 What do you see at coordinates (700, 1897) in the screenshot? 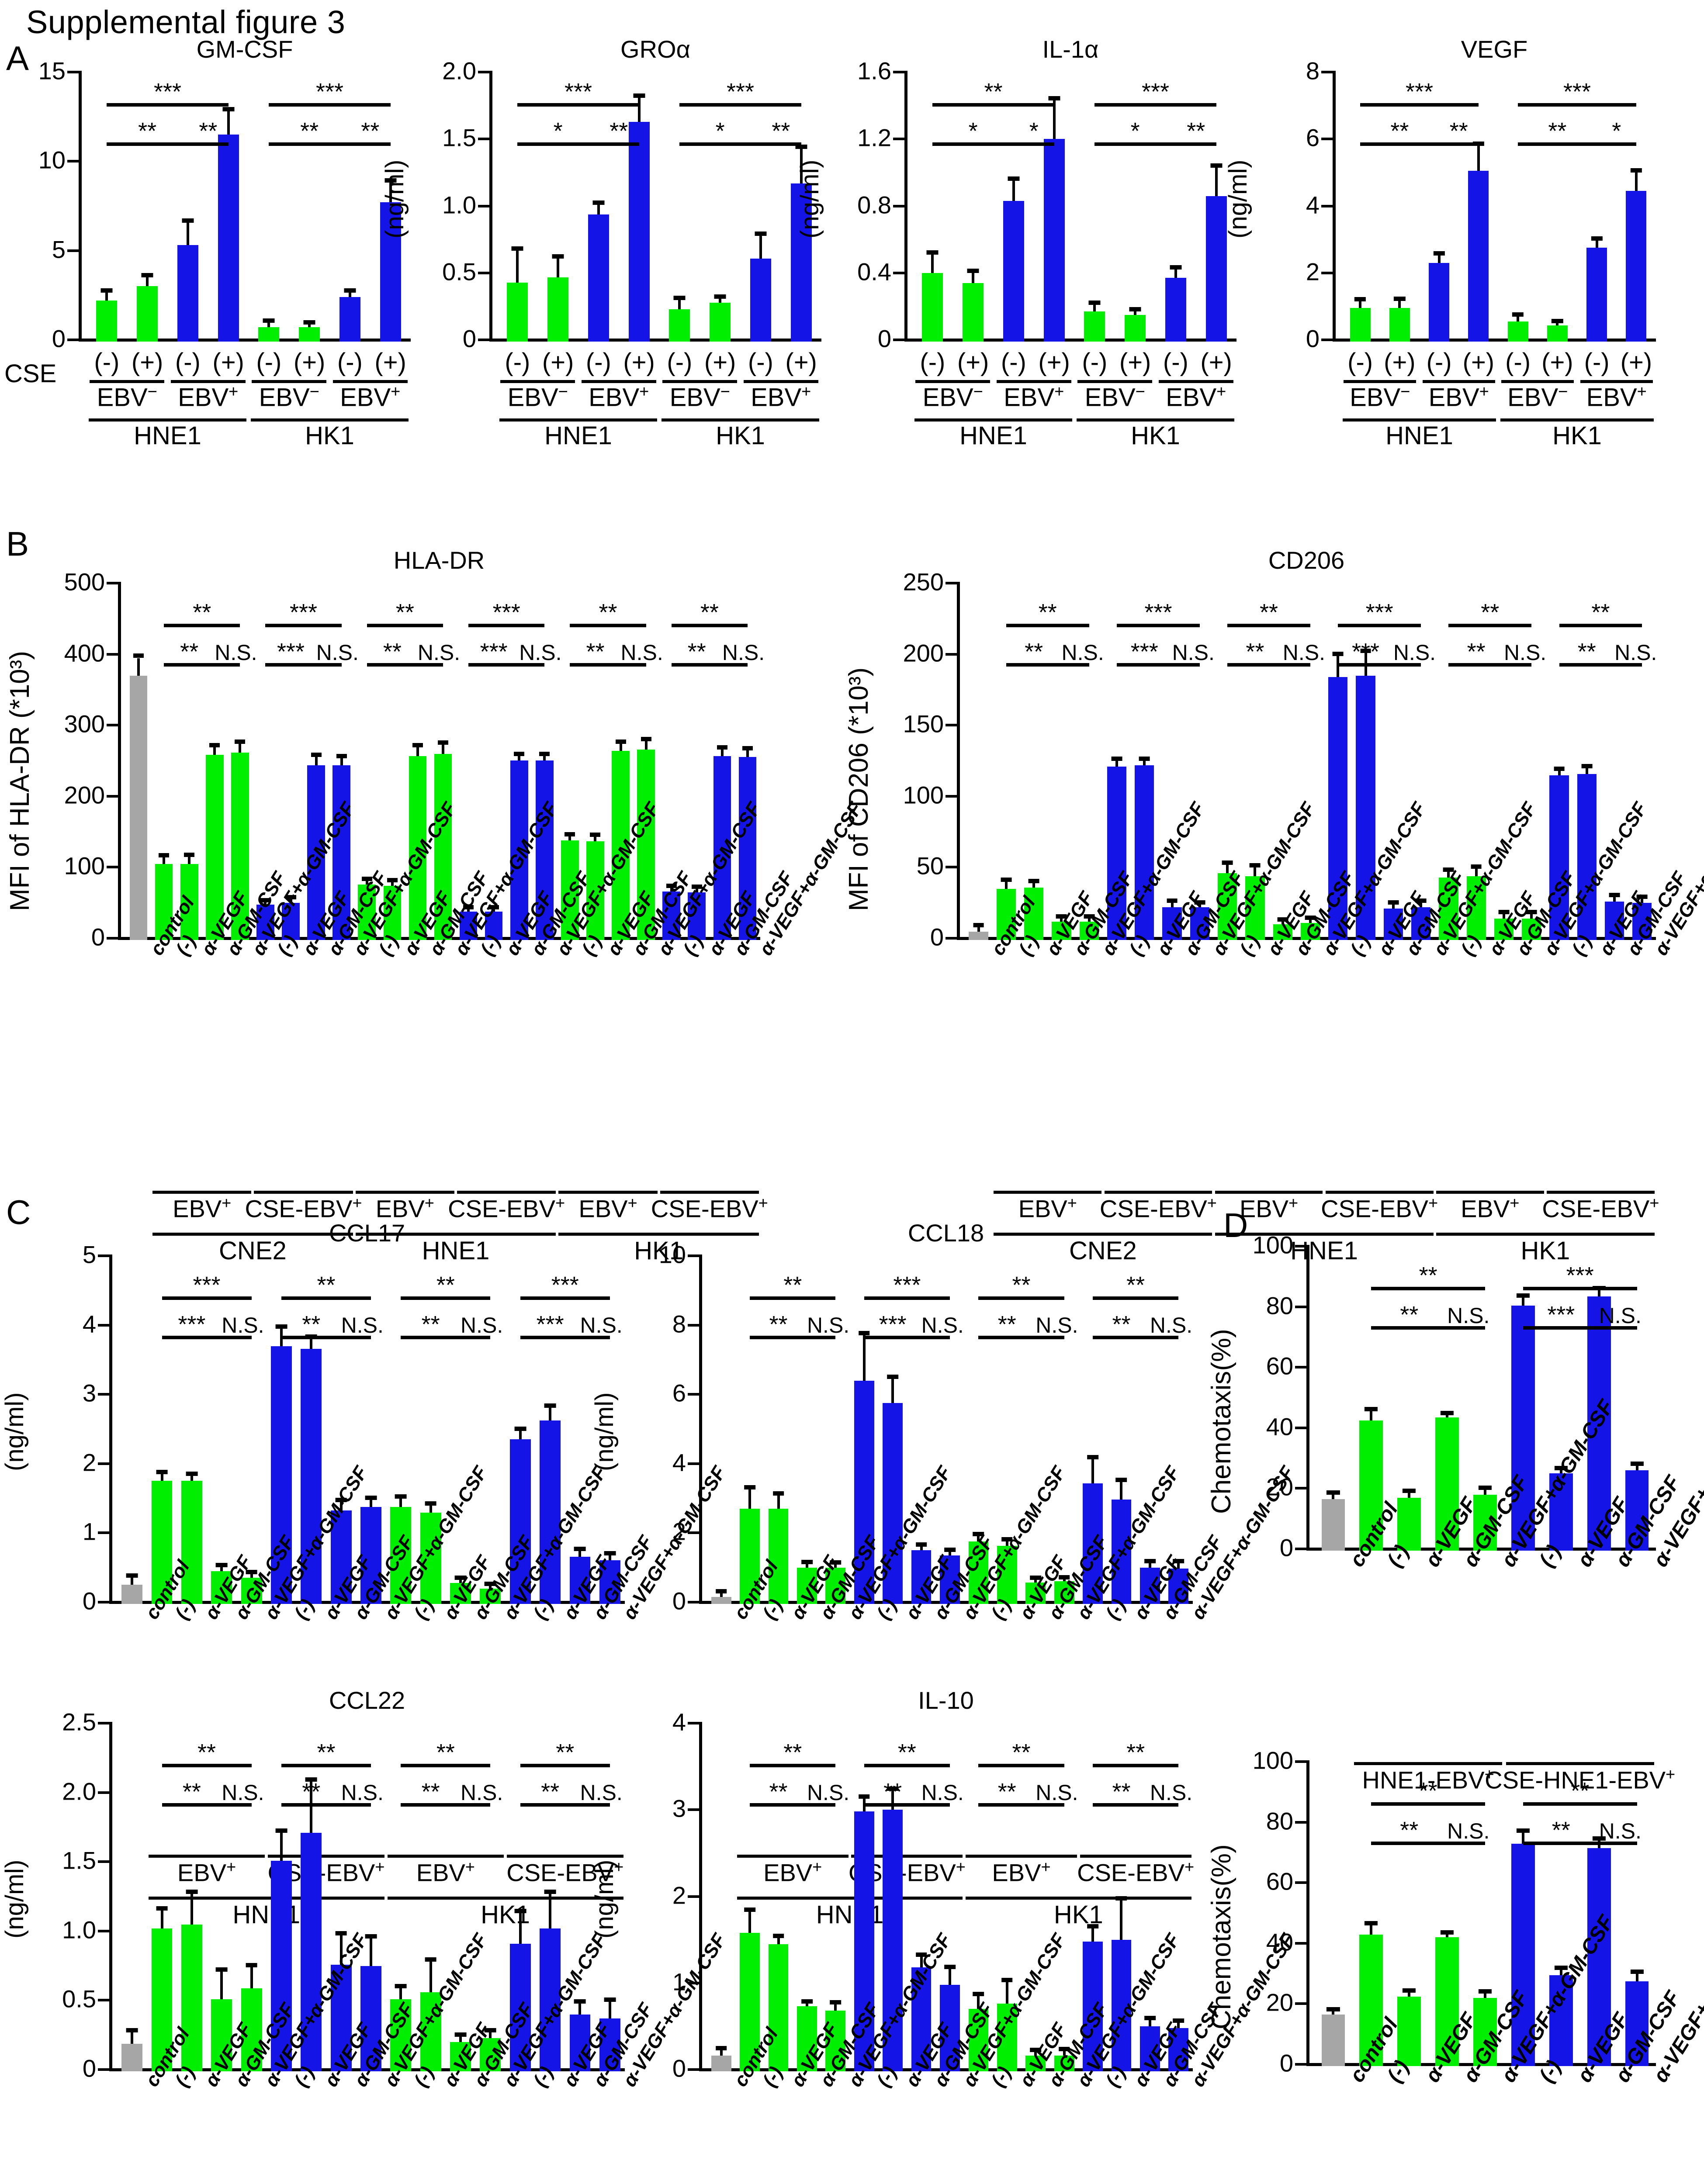
I see `y-axis` at bounding box center [700, 1897].